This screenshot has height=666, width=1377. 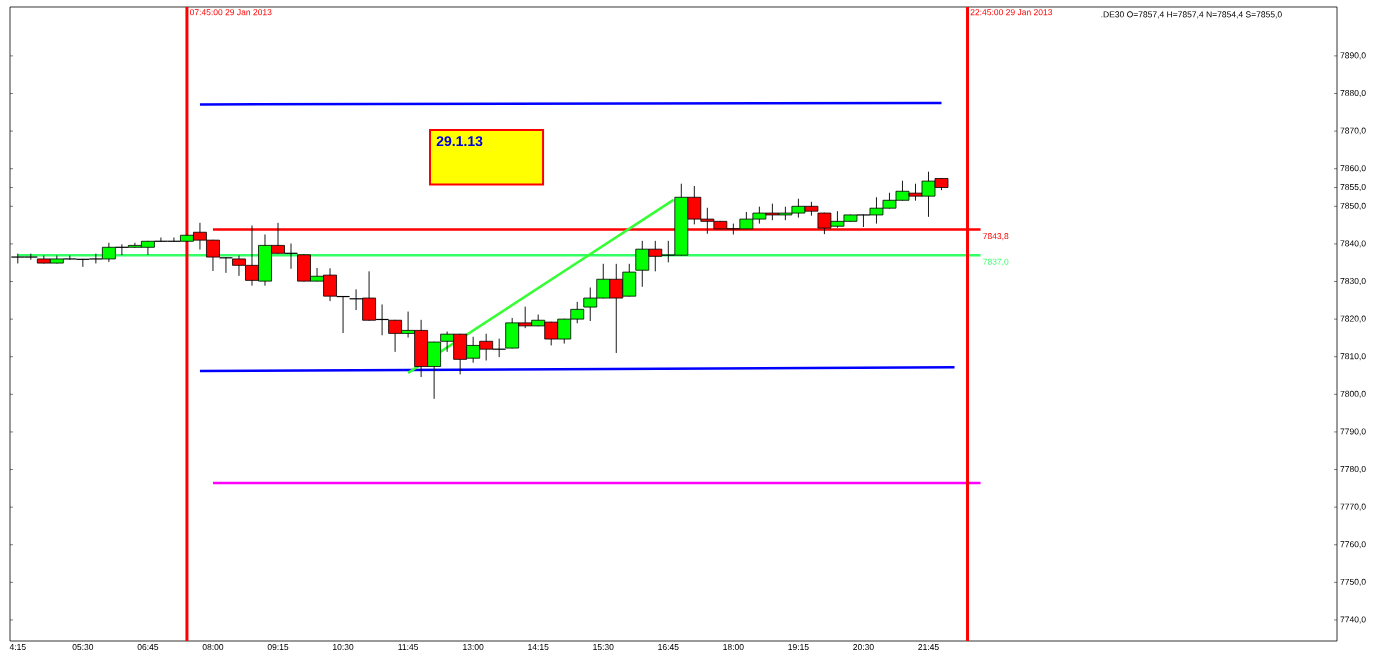 What do you see at coordinates (538, 647) in the screenshot?
I see `x-tick-label: 14:15` at bounding box center [538, 647].